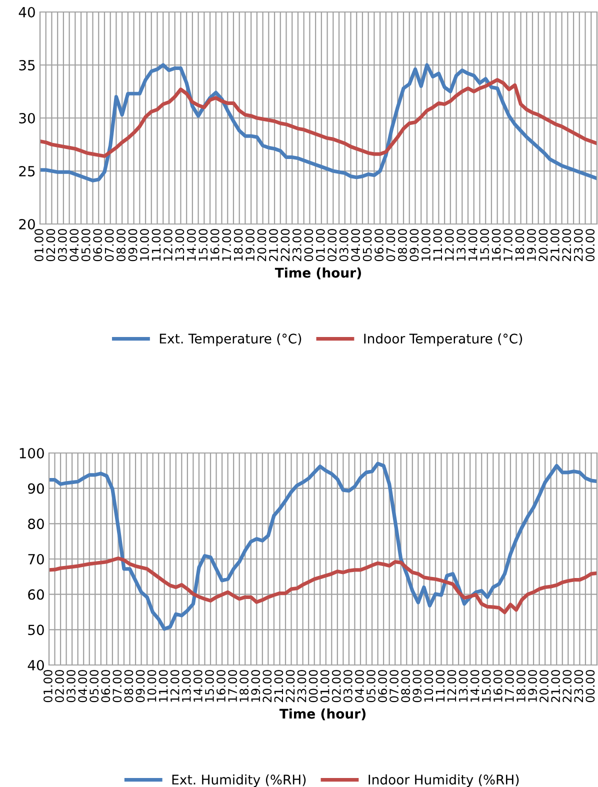  I want to click on y-tick-label: 100, so click(32, 453).